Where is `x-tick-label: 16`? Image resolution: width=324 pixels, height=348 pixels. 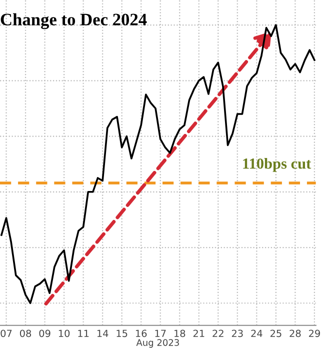
x-tick-label: 16 is located at coordinates (141, 334).